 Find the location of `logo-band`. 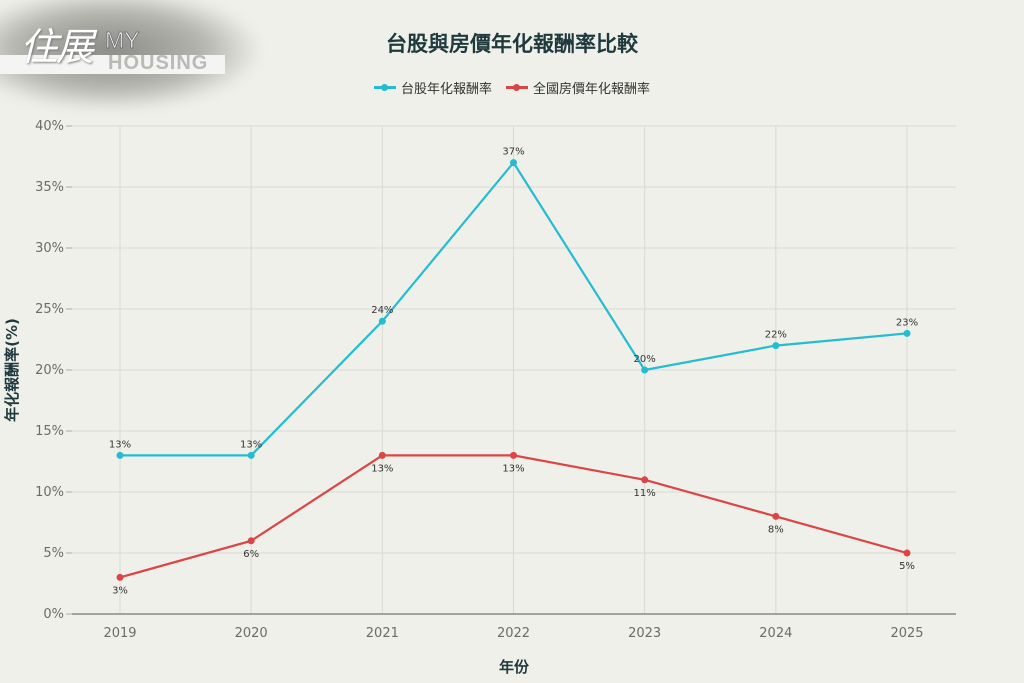

logo-band is located at coordinates (112, 64).